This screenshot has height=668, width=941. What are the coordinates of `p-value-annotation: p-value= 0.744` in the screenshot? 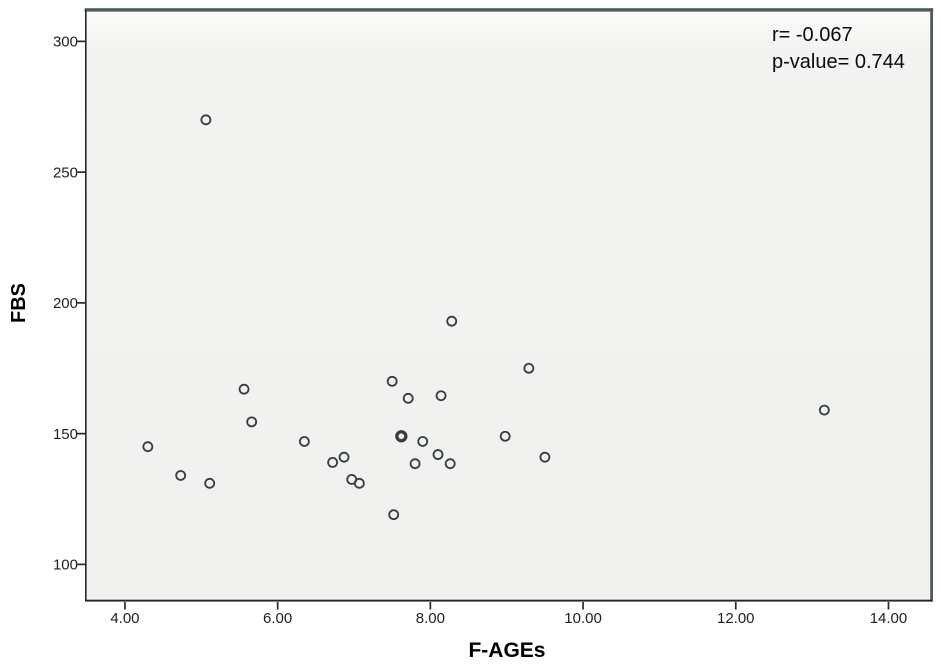 It's located at (838, 62).